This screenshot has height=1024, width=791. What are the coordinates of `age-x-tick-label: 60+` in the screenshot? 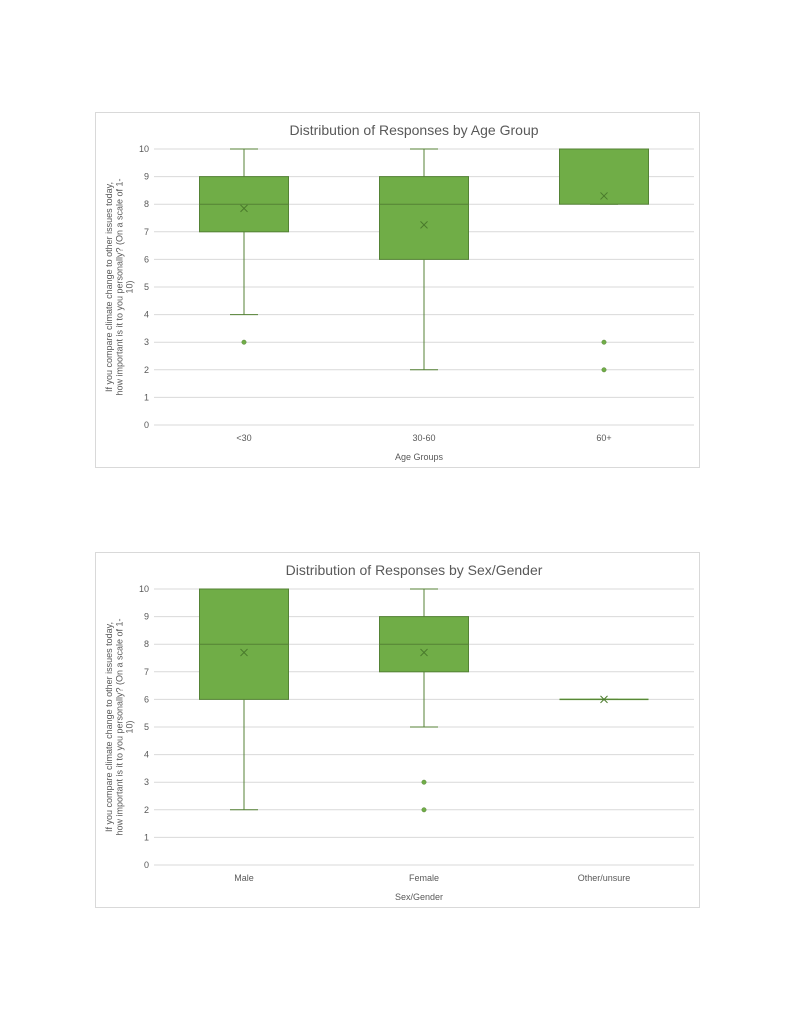 It's located at (603, 438).